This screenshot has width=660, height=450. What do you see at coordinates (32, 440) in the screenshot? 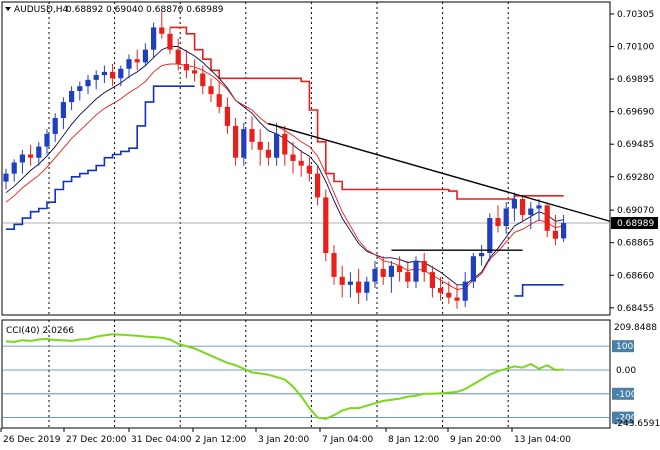
I see `time-tick-label: 26 Dec 2019` at bounding box center [32, 440].